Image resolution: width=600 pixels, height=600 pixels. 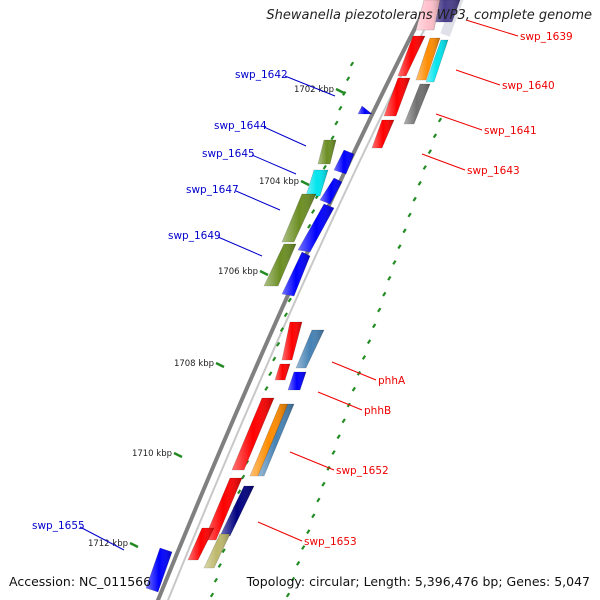 What do you see at coordinates (238, 272) in the screenshot?
I see `kbp-label: 1706 kbp` at bounding box center [238, 272].